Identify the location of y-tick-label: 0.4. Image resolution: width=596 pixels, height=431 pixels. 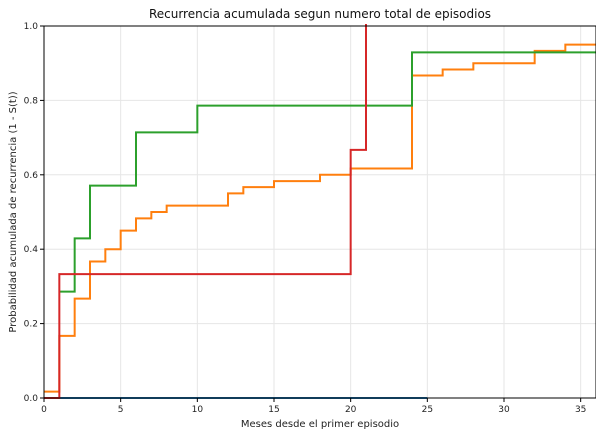
(31, 250).